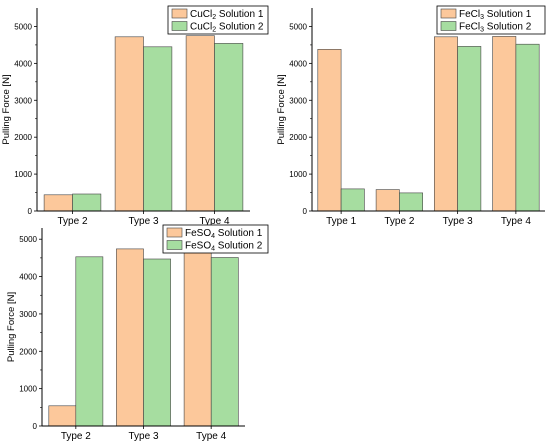  Describe the element at coordinates (224, 247) in the screenshot. I see `legend-entry-label: FeSO4 Solution 2` at that location.